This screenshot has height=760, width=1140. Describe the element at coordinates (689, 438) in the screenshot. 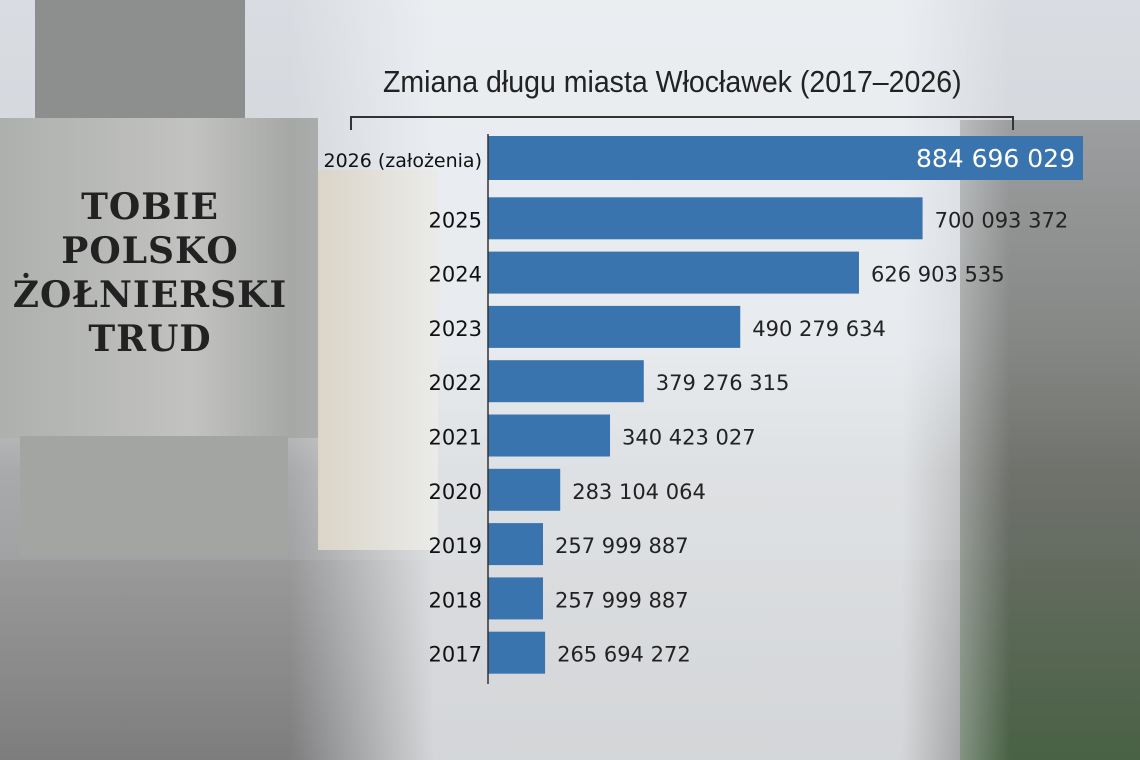

I see `value-label: 340 423 027` at that location.